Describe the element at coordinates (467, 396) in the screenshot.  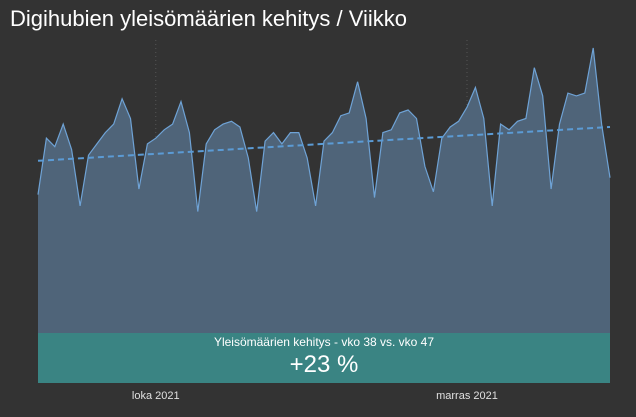
I see `x-tick-label: marras 2021` at that location.